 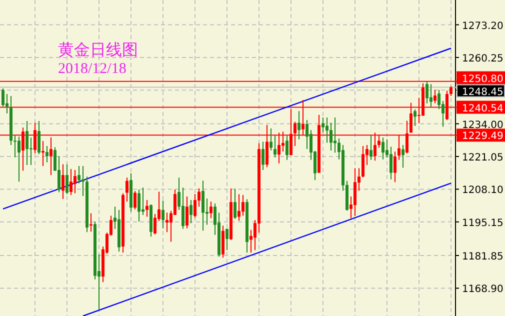 What do you see at coordinates (98, 49) in the screenshot?
I see `text: 黄金日线图` at bounding box center [98, 49].